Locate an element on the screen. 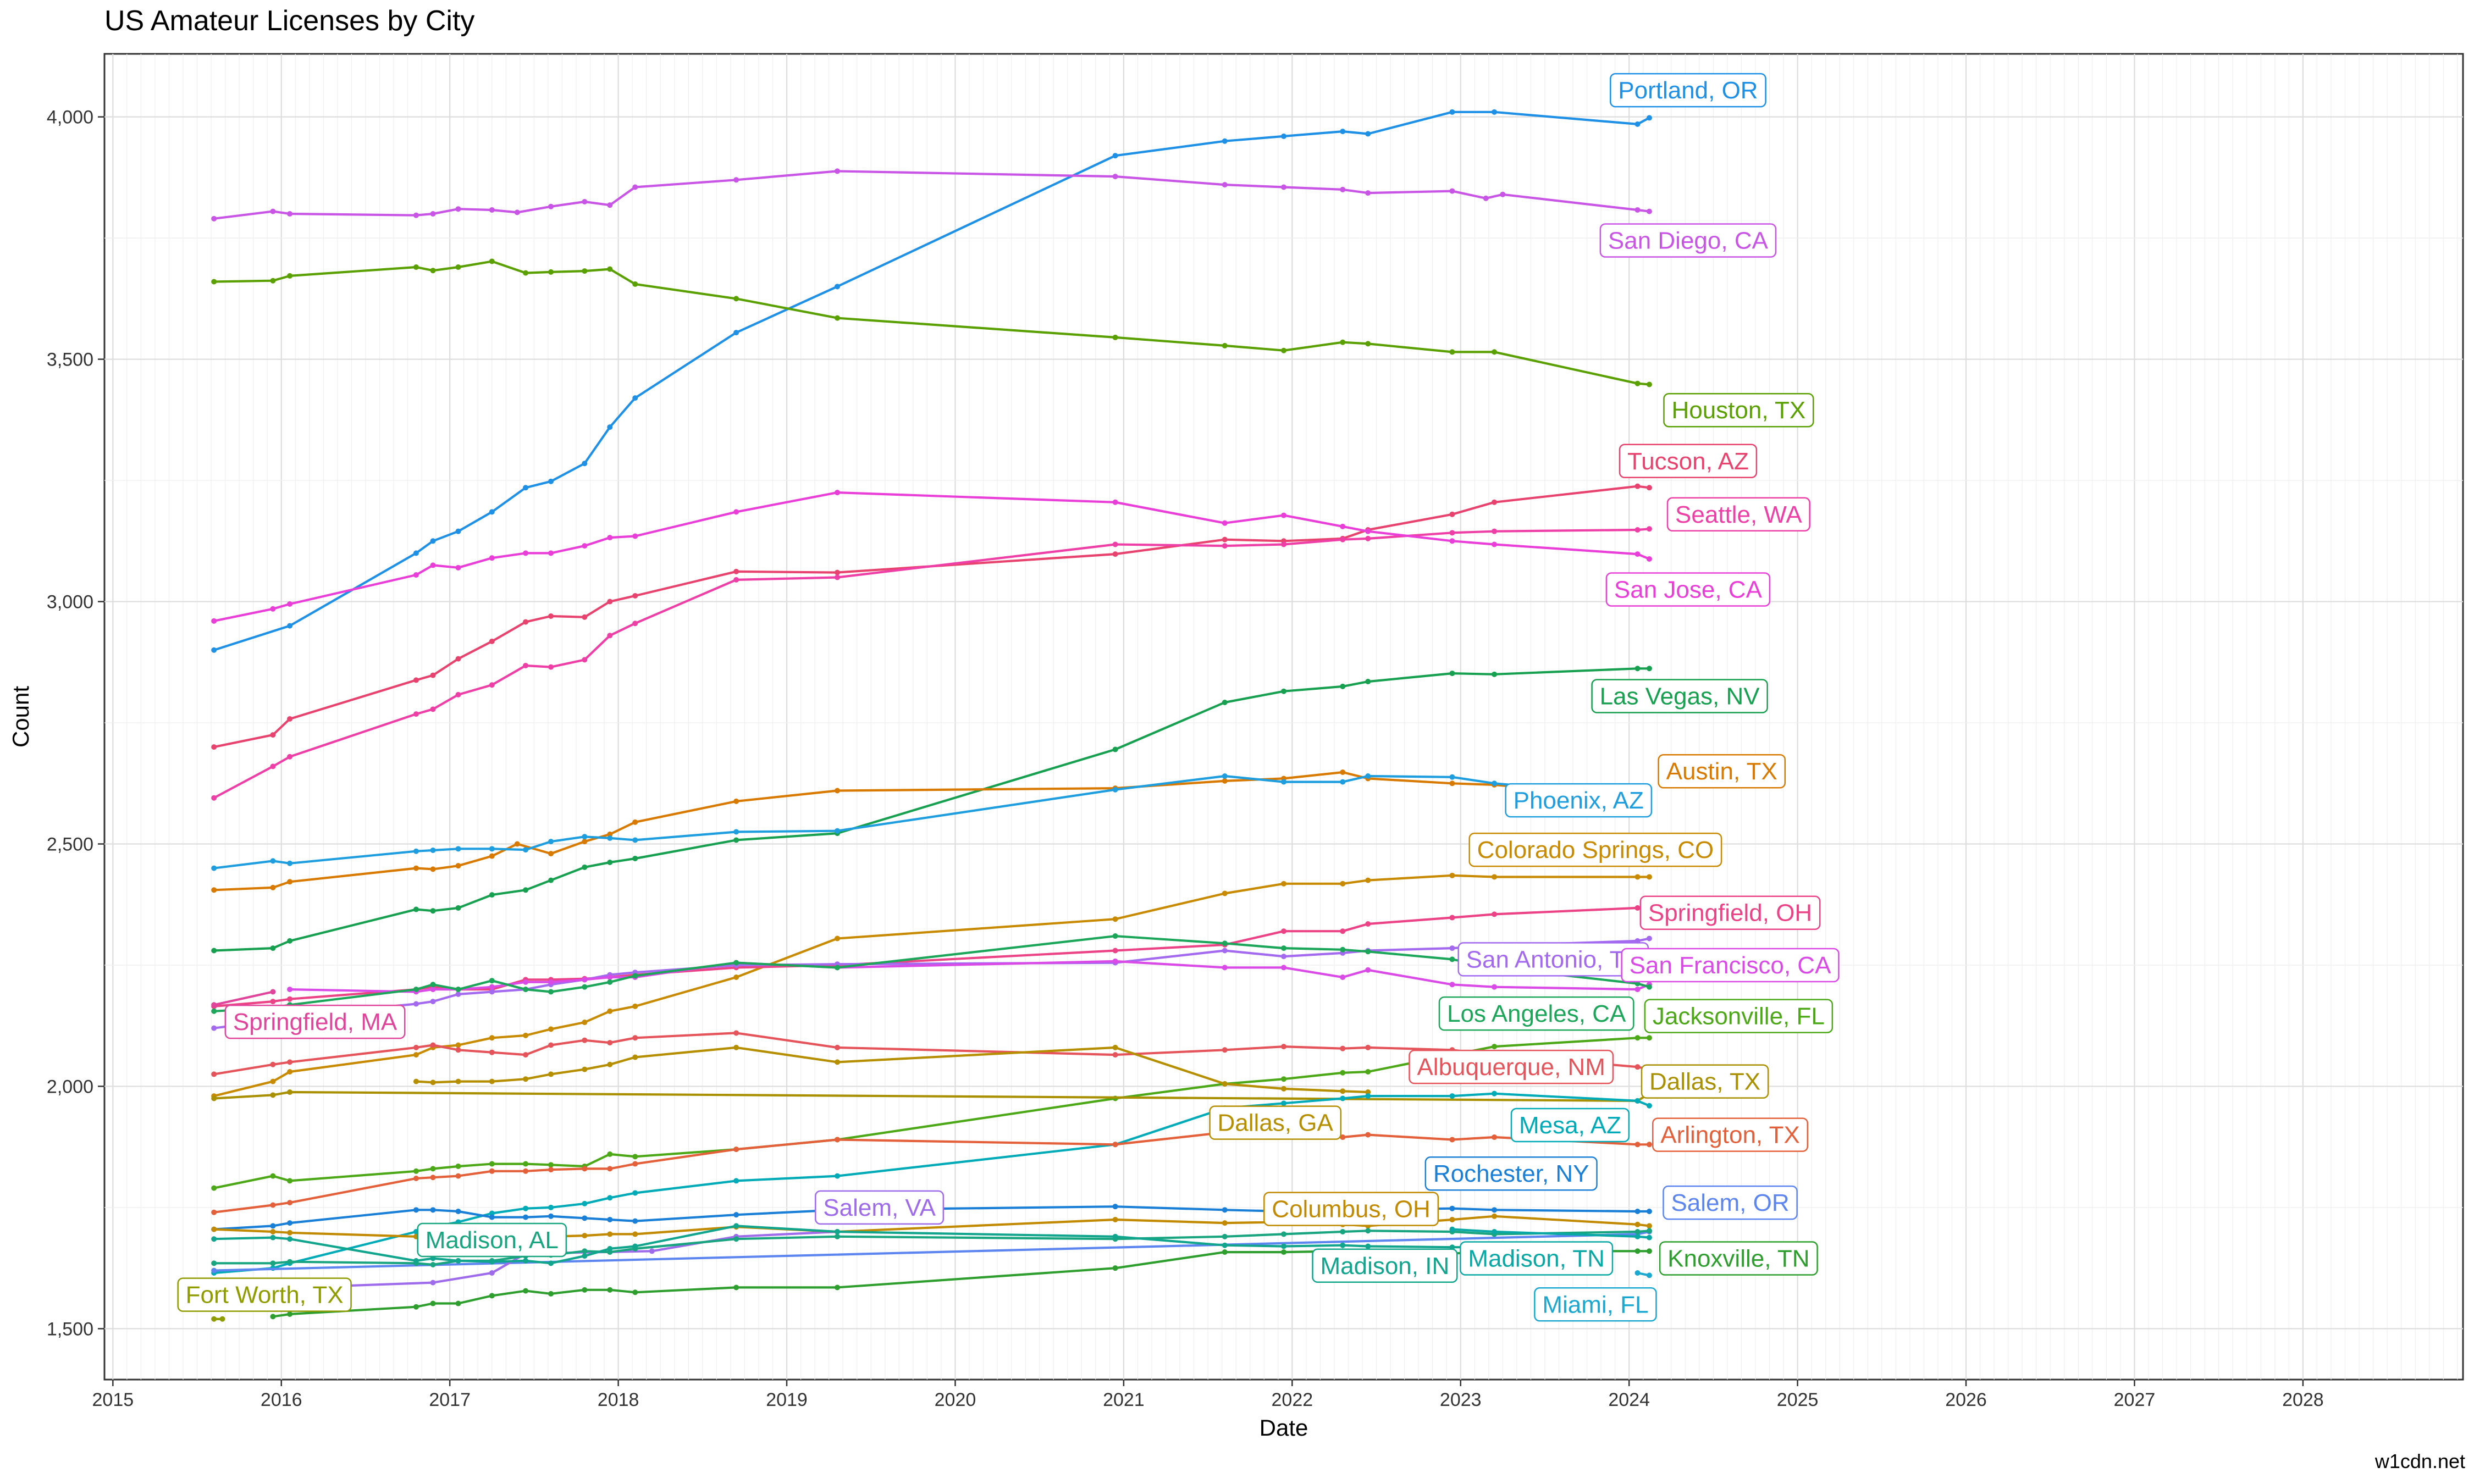 Image resolution: width=2474 pixels, height=1484 pixels. series-label-text: Los Angeles, CA is located at coordinates (1537, 1013).